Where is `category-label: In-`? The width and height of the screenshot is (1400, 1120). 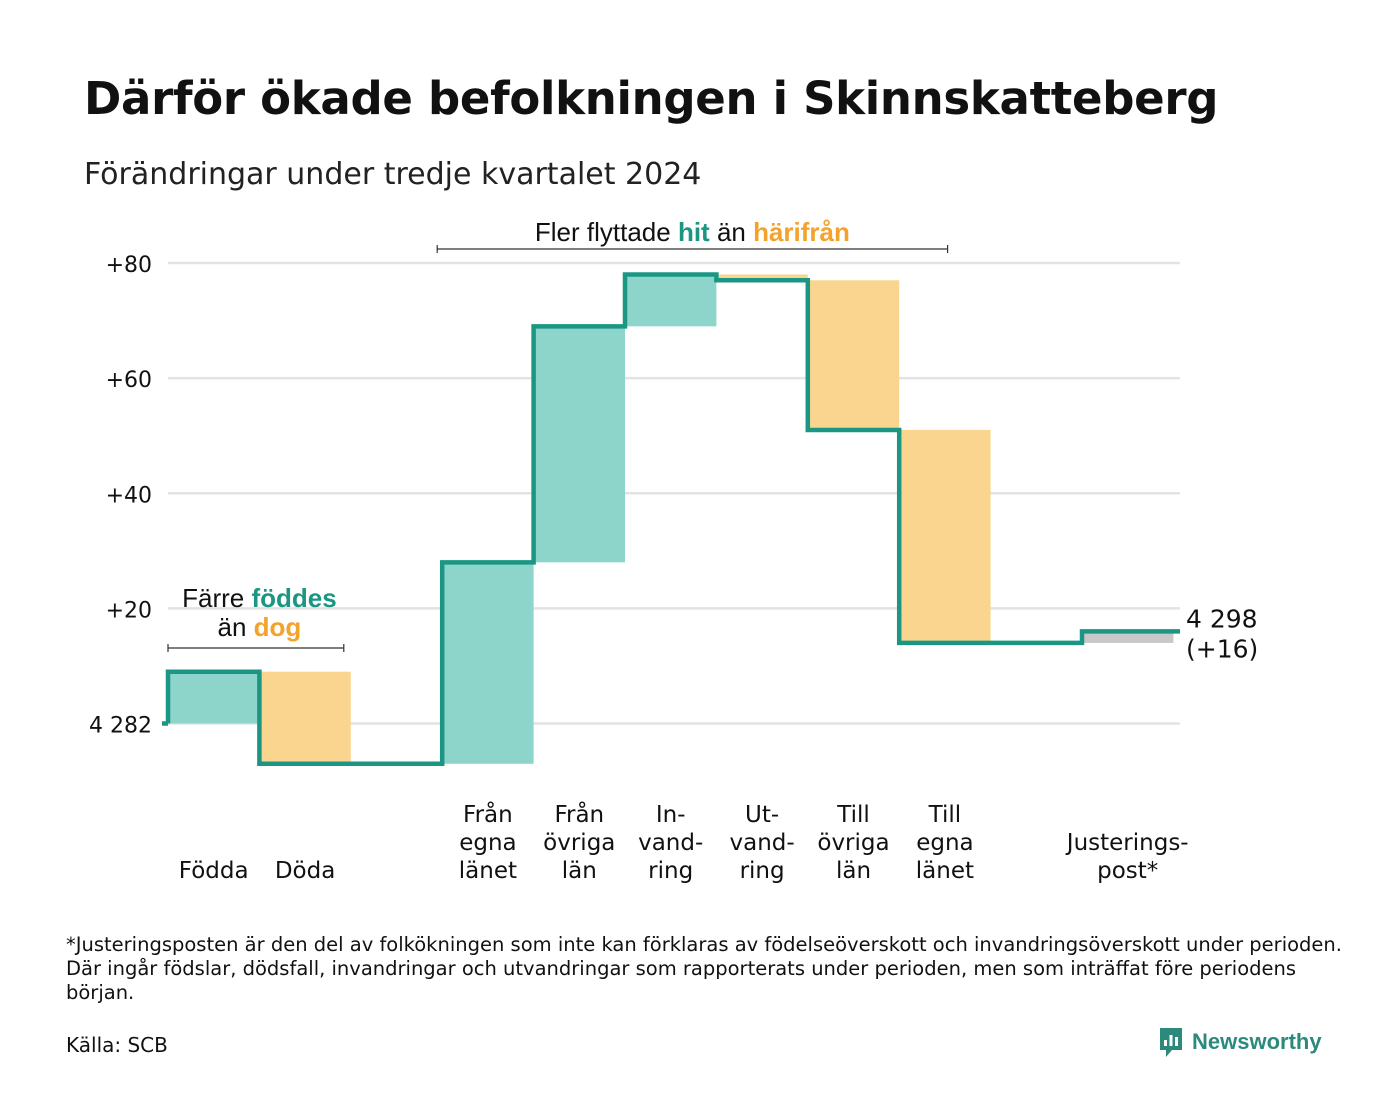 category-label: In- is located at coordinates (671, 815).